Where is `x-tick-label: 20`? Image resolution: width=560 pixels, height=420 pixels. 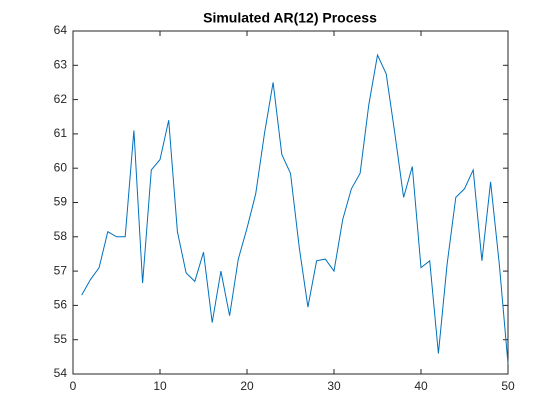 x-tick-label: 20 is located at coordinates (247, 386).